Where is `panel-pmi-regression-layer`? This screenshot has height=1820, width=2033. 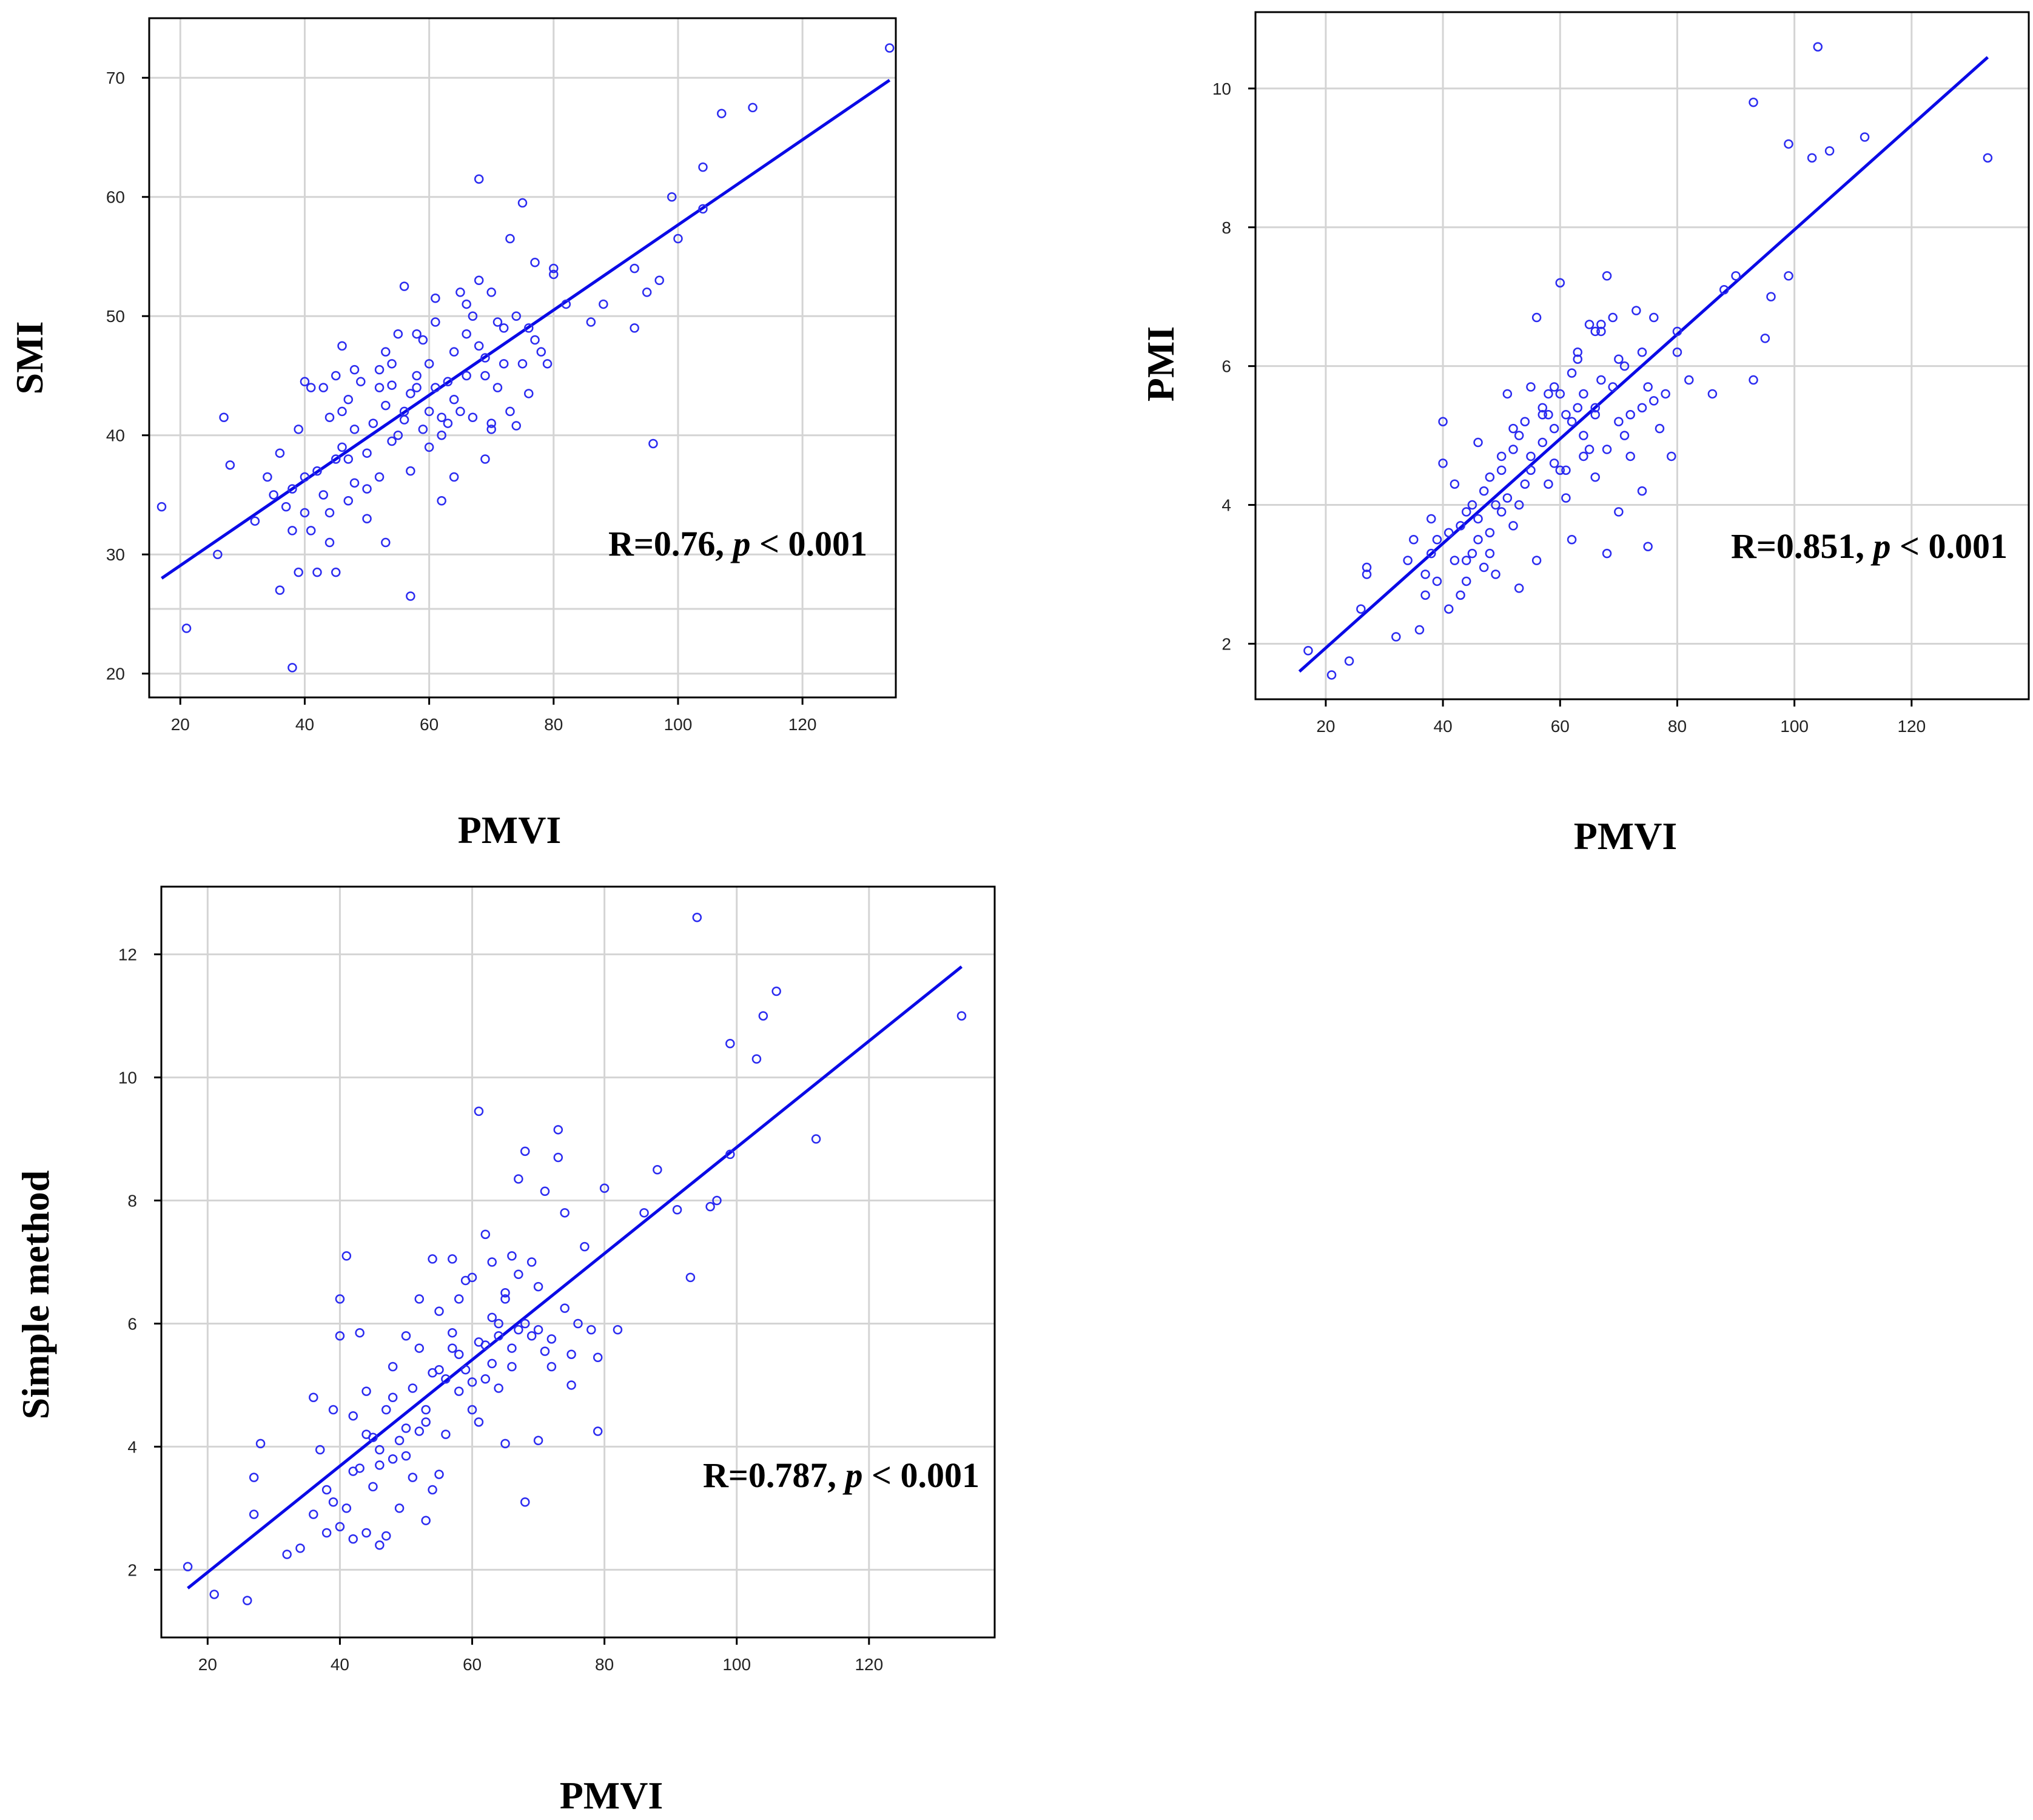 panel-pmi-regression-layer is located at coordinates (1643, 364).